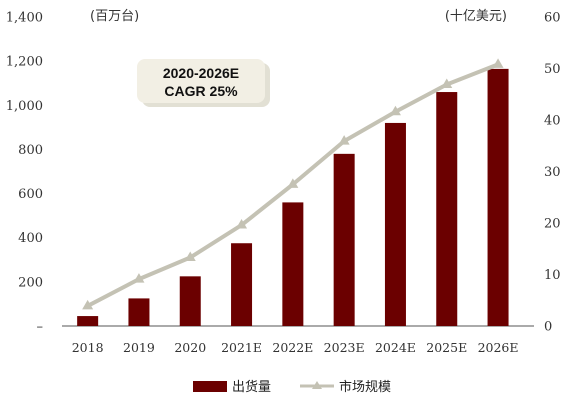 The image size is (574, 400). I want to click on right-tick-label: 50, so click(552, 69).